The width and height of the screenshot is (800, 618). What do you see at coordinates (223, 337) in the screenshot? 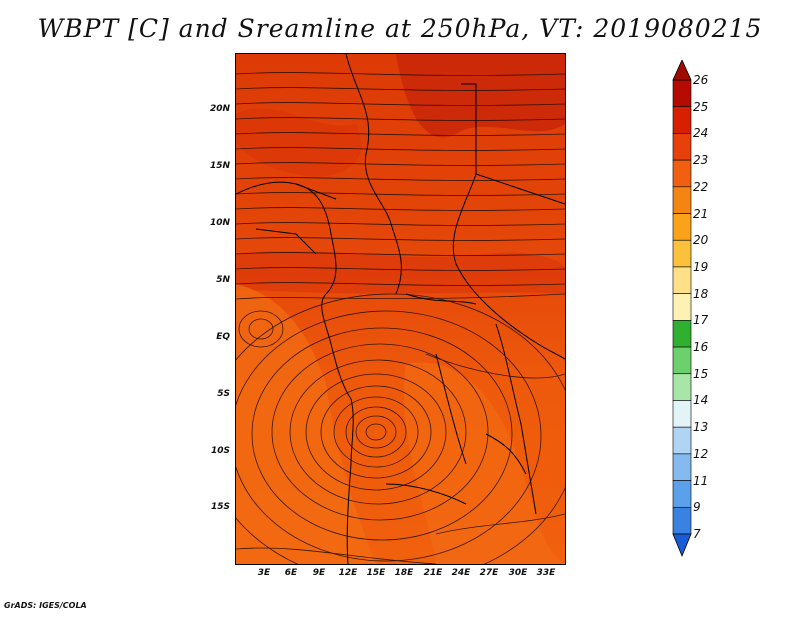
I see `lat-label: EQ` at bounding box center [223, 337].